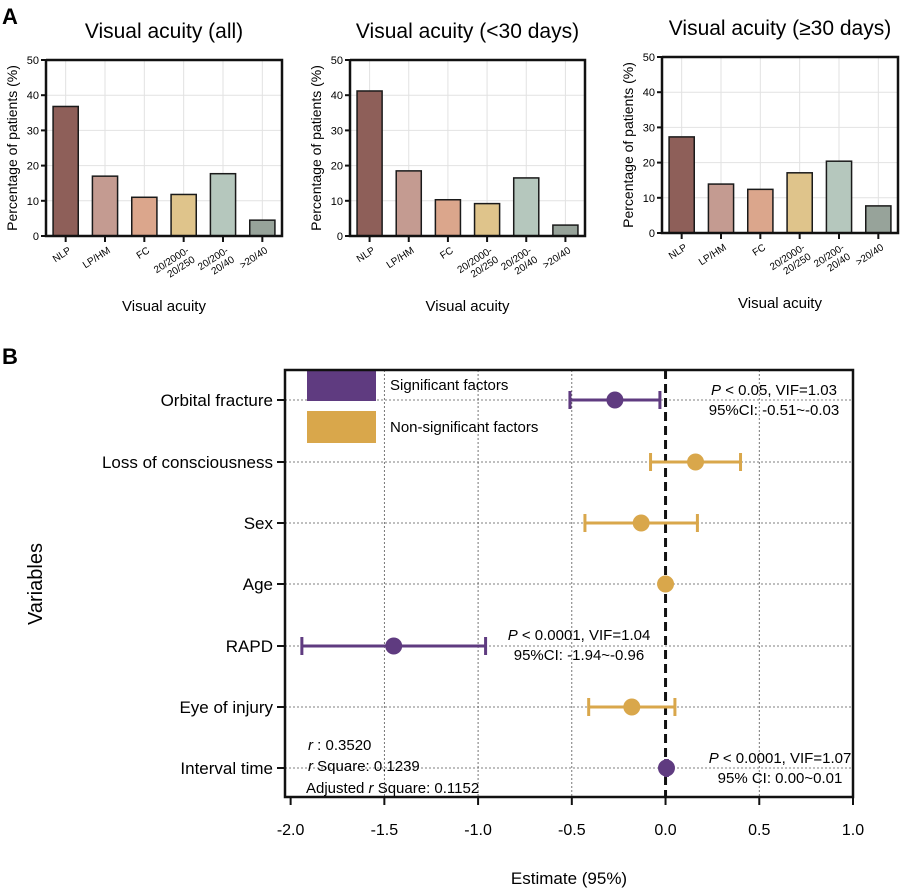 Image resolution: width=900 pixels, height=891 pixels. I want to click on row-label: RAPD, so click(249, 646).